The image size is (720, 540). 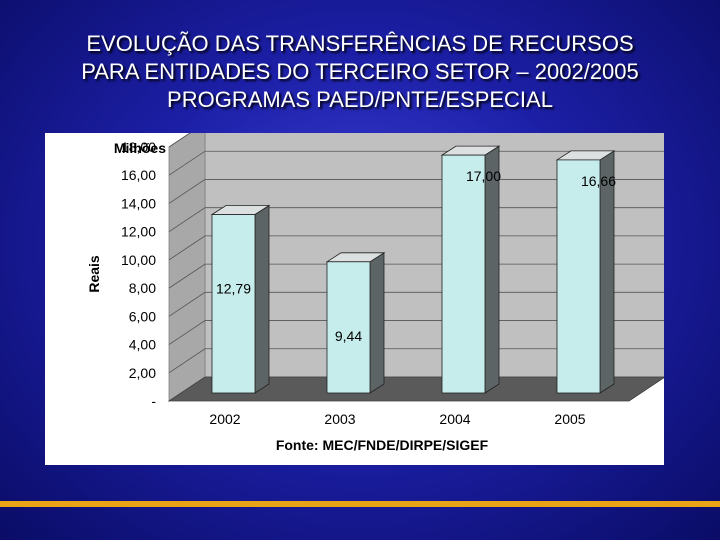 I want to click on title-line-3: PROGRAMAS PAED/PNTE/ESPECIAL, so click(x=360, y=99).